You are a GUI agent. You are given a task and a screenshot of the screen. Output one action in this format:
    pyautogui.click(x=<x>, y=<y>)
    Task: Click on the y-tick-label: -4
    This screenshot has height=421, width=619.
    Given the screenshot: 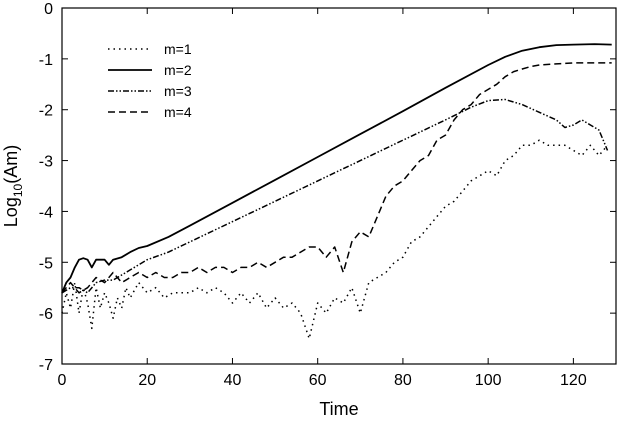 What is the action you would take?
    pyautogui.click(x=46, y=212)
    